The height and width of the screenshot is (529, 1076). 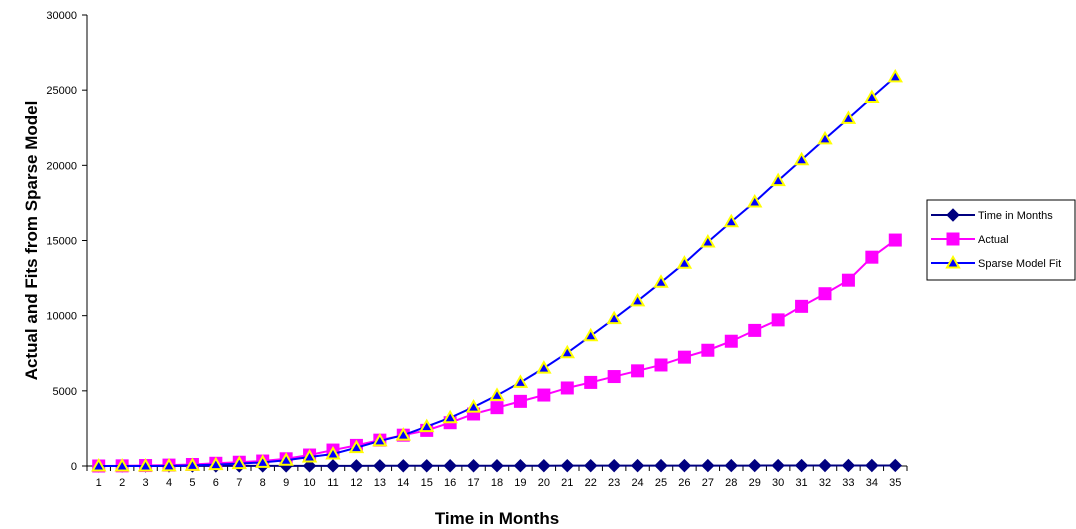 What do you see at coordinates (661, 483) in the screenshot?
I see `x-tick-label: 25` at bounding box center [661, 483].